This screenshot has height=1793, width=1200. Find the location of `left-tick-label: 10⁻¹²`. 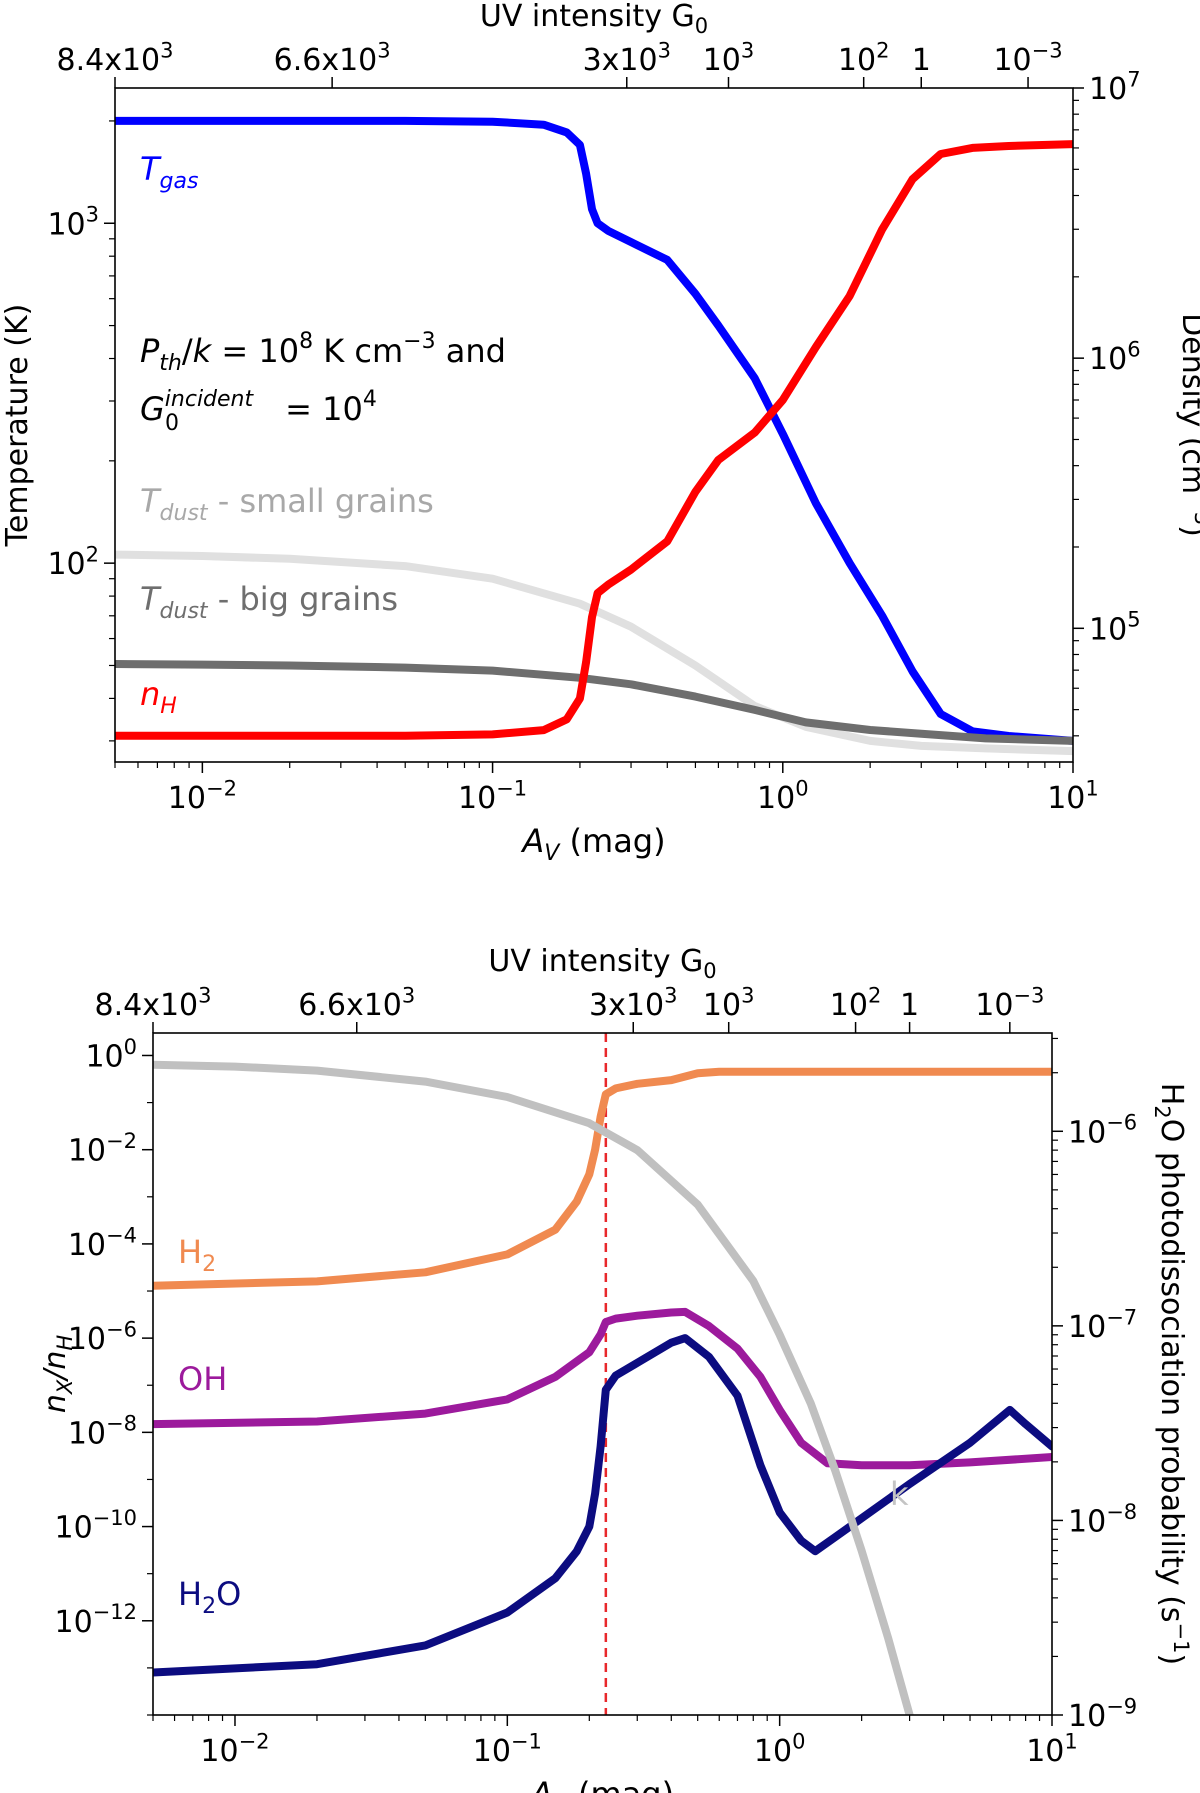

left-tick-label: 10⁻¹² is located at coordinates (95, 1620).